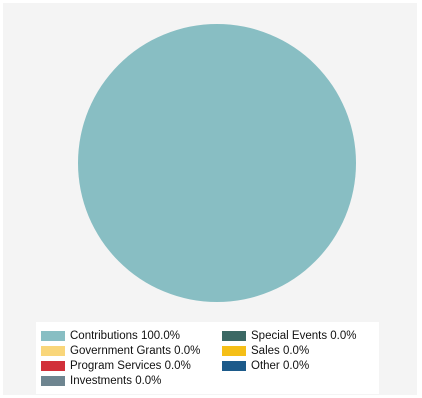 Image resolution: width=422 pixels, height=398 pixels. I want to click on legend-item: Program Services 0.0%, so click(120, 365).